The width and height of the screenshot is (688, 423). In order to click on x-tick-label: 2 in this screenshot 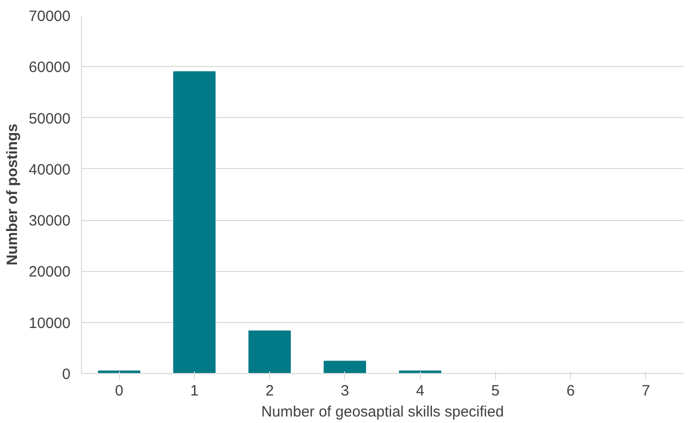, I will do `click(269, 391)`.